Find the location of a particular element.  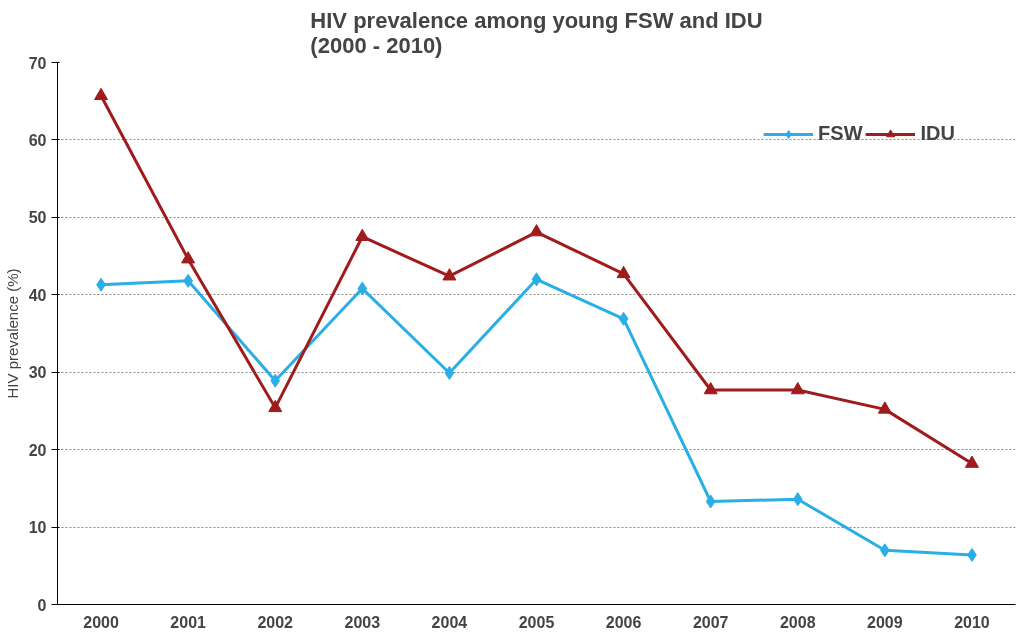

x-tick-label: 2006 is located at coordinates (623, 622).